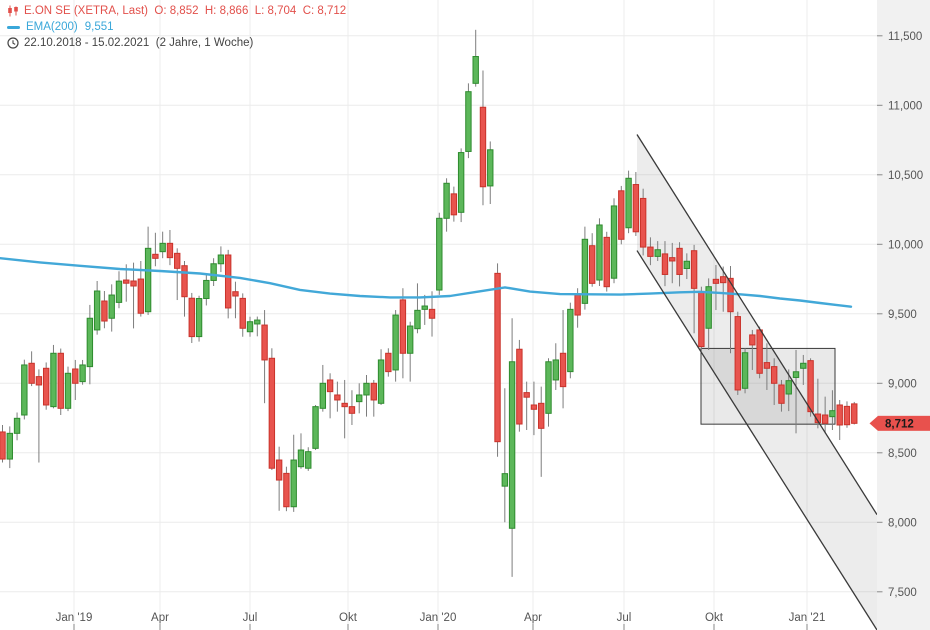 The width and height of the screenshot is (930, 630). I want to click on x-axis-label: Jan '21, so click(807, 618).